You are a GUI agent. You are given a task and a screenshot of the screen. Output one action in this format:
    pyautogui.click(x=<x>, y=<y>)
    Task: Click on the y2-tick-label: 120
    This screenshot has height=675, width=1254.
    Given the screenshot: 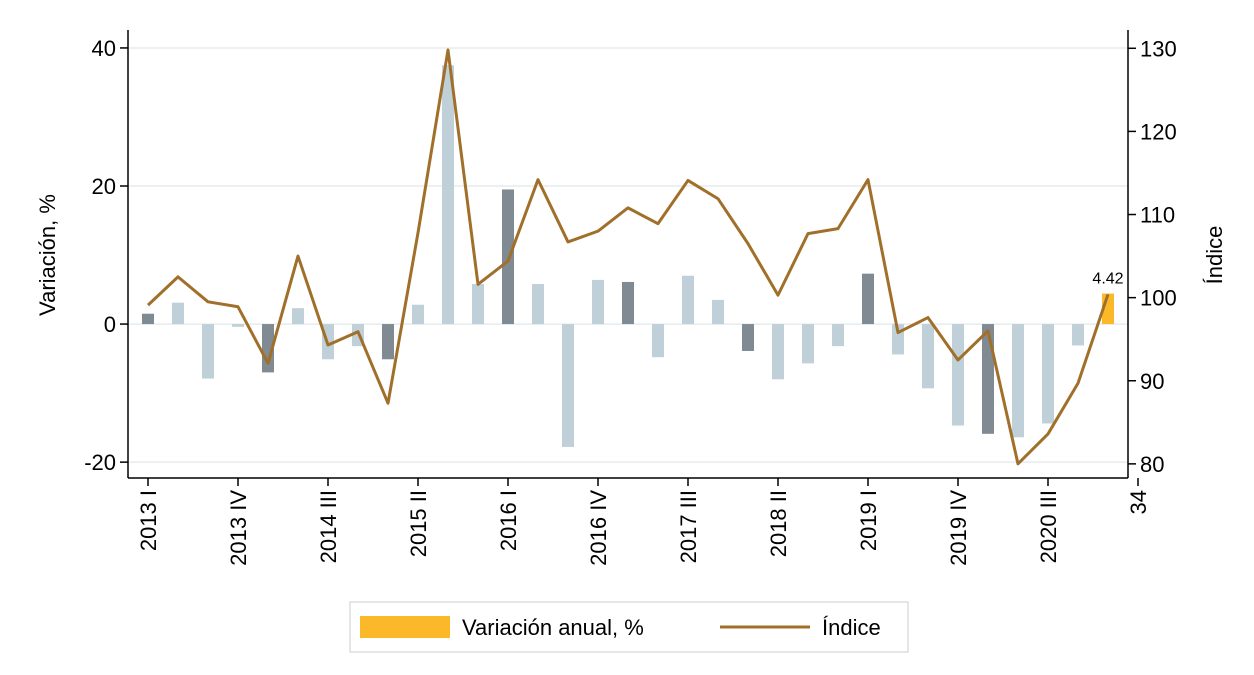 What is the action you would take?
    pyautogui.click(x=1158, y=131)
    